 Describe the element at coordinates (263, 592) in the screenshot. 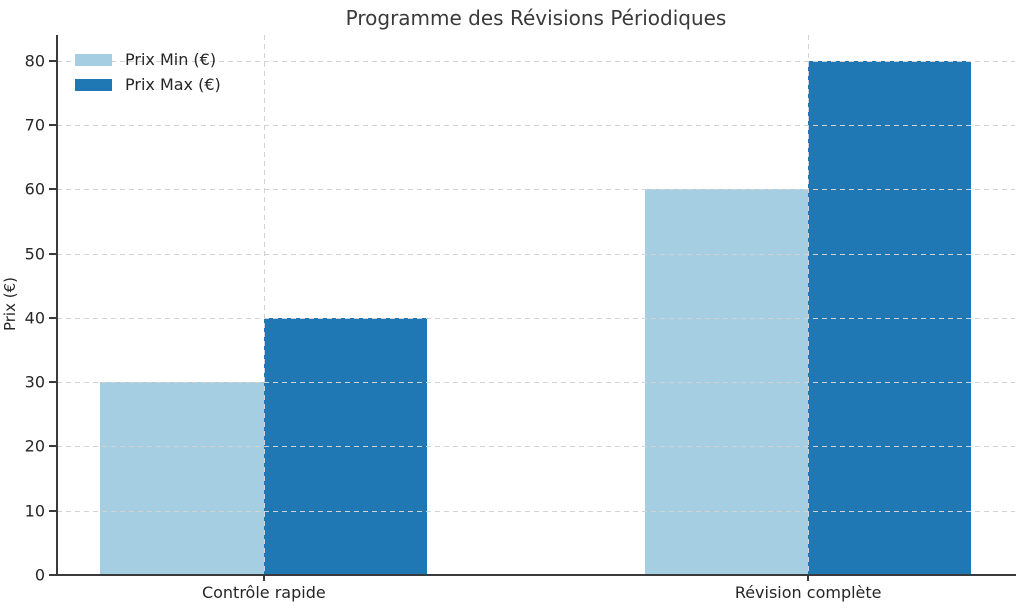

I see `x-tick-label: Contrôle rapide` at that location.